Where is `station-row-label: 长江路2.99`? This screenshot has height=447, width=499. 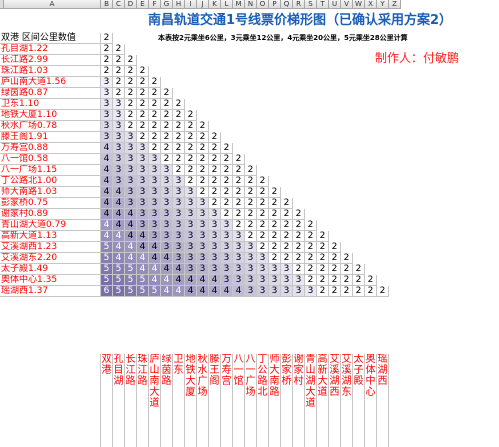
station-row-label: 长江路2.99 is located at coordinates (50, 60).